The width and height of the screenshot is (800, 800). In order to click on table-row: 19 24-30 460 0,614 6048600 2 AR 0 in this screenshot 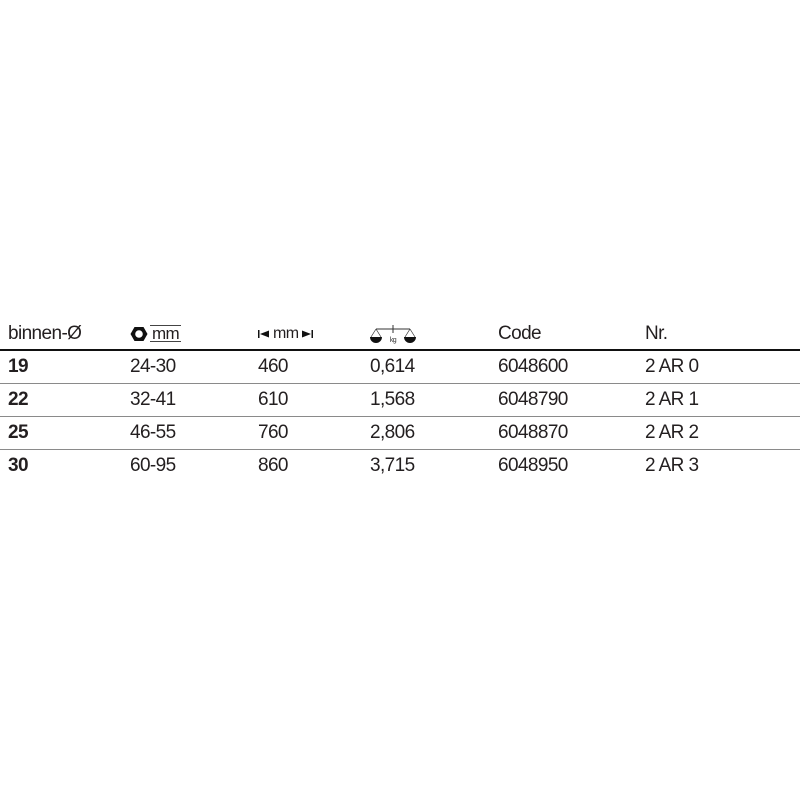, I will do `click(400, 367)`.